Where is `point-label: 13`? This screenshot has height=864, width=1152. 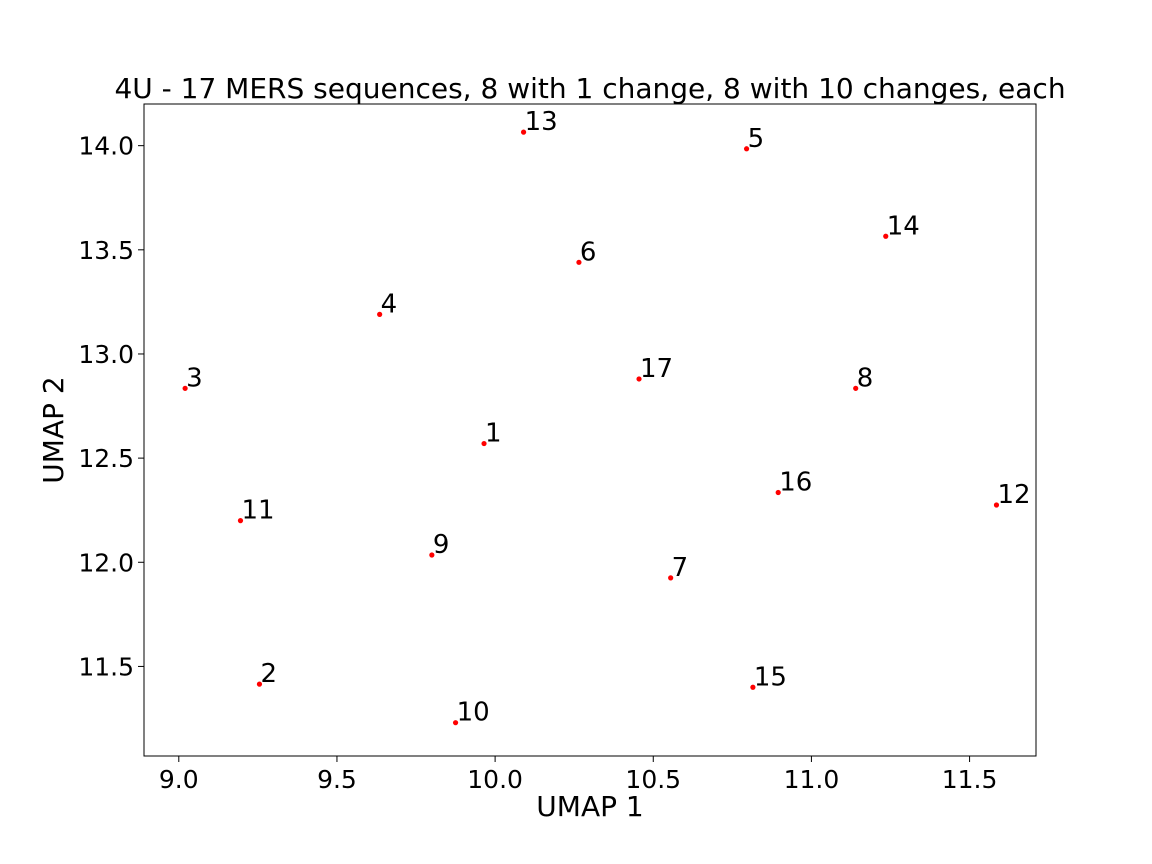
point-label: 13 is located at coordinates (541, 122).